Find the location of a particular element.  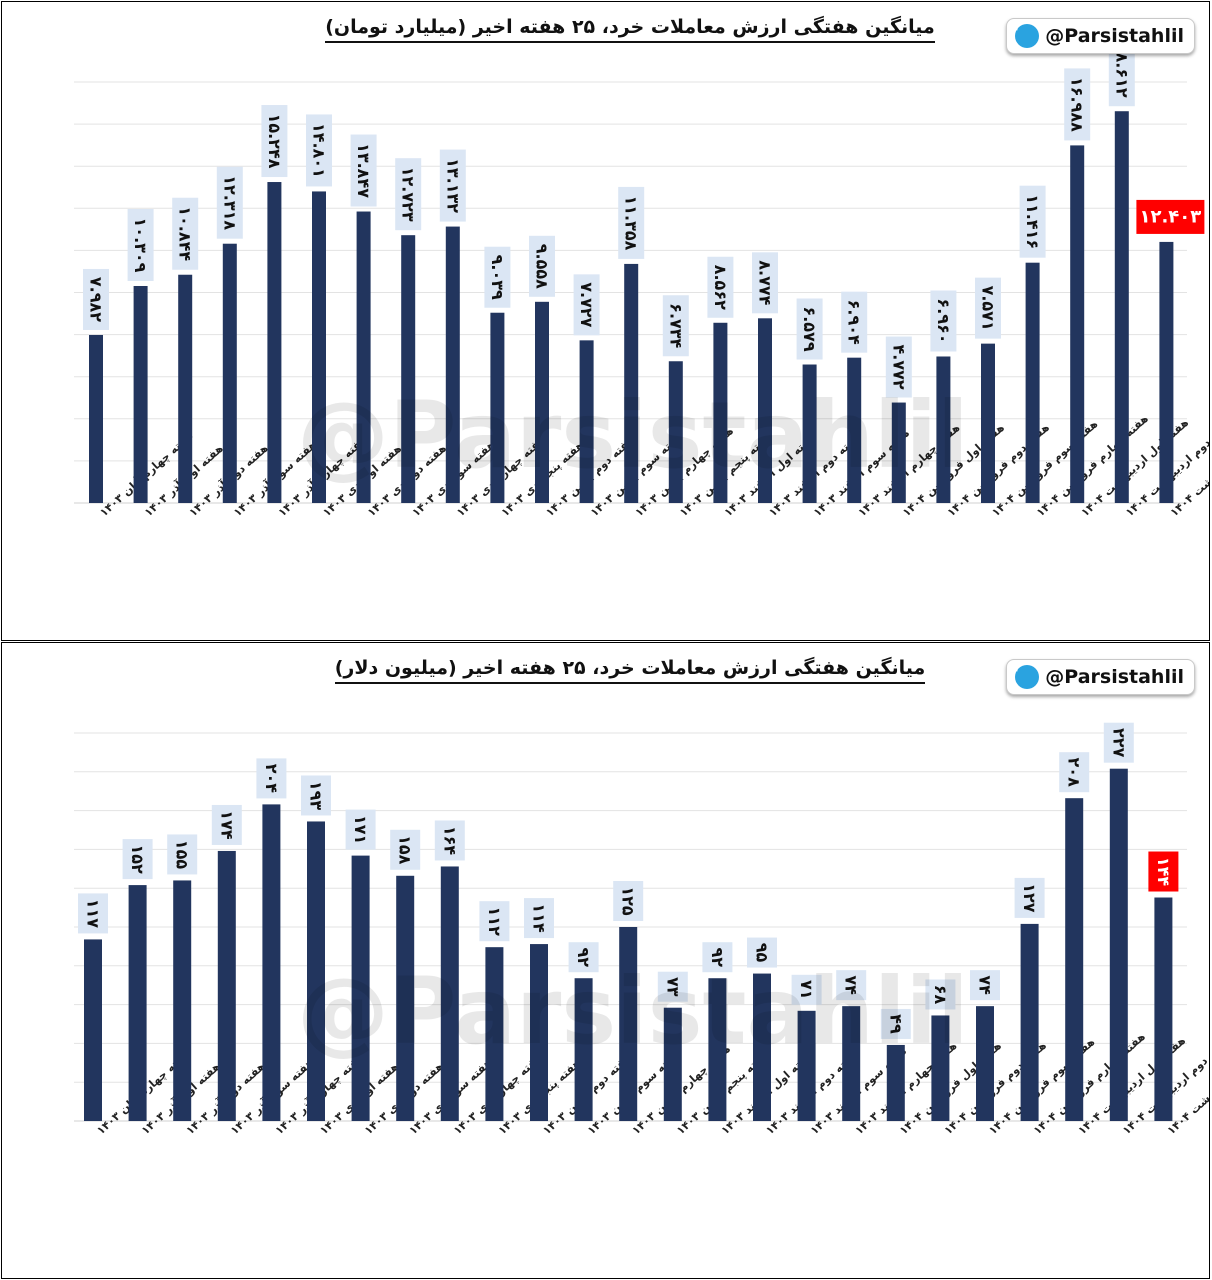

data-label: ۱۶۴ is located at coordinates (449, 840).